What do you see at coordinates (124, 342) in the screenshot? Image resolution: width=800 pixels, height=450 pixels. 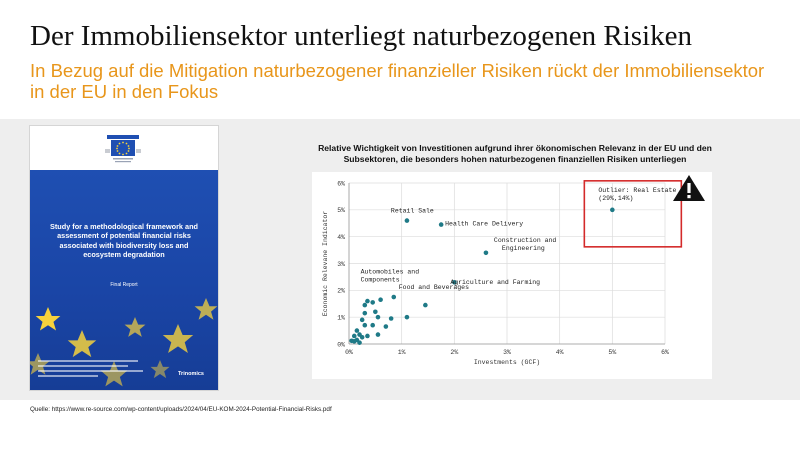 I see `eu-stars-icon` at bounding box center [124, 342].